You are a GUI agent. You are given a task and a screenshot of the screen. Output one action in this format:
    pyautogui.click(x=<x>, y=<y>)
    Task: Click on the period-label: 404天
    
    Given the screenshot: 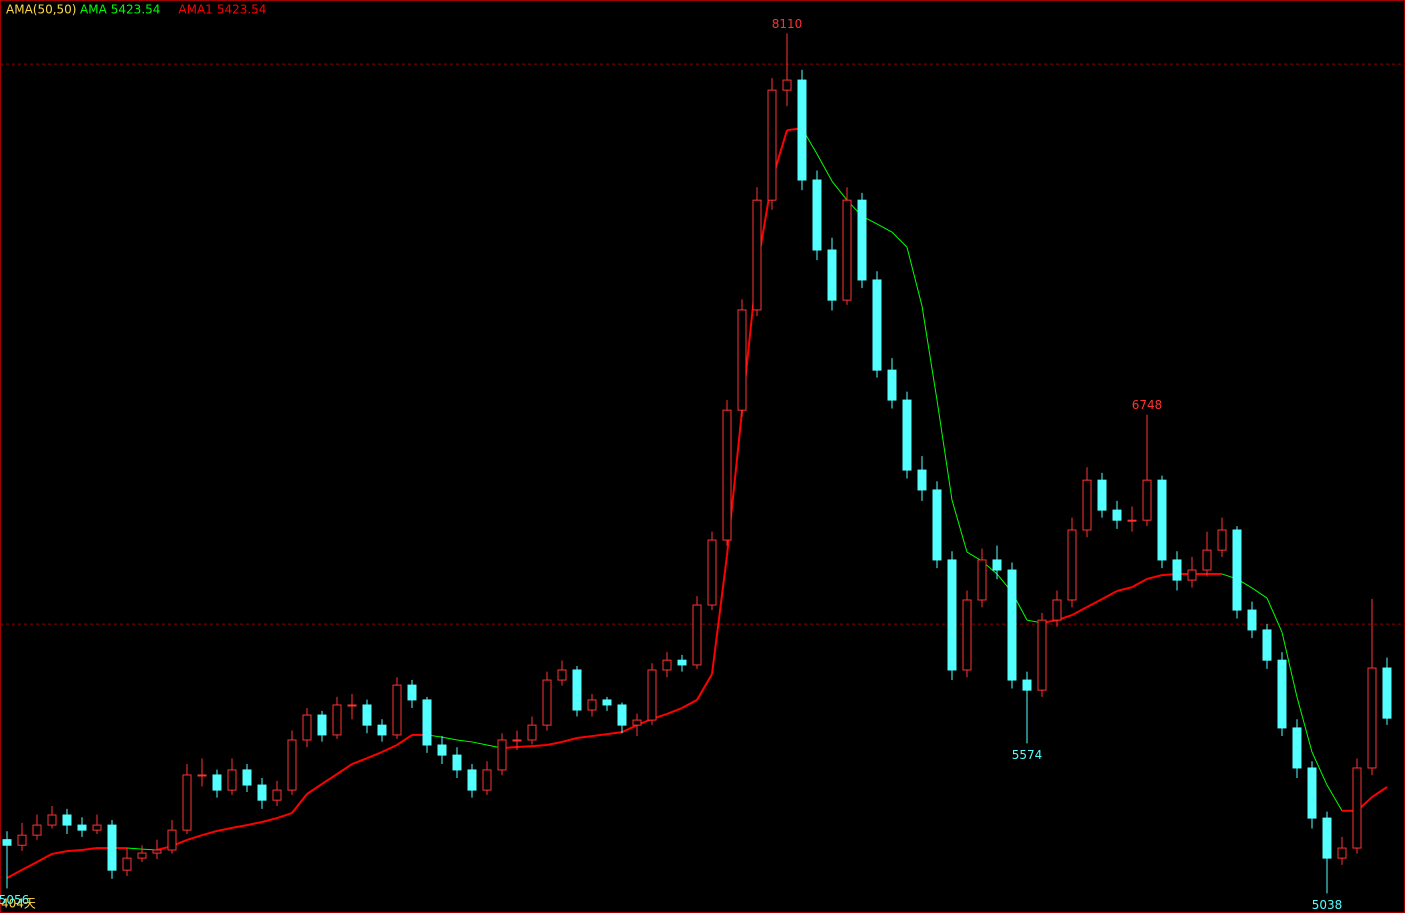 What is the action you would take?
    pyautogui.click(x=18, y=904)
    